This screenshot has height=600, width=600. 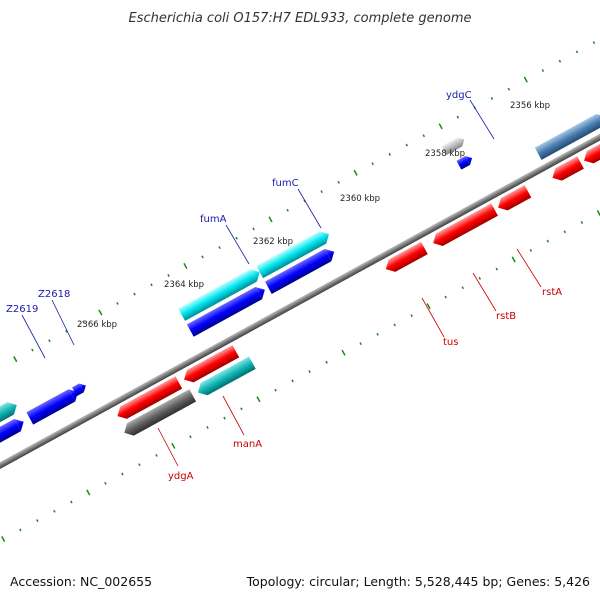 What do you see at coordinates (247, 444) in the screenshot?
I see `gene-label-manA: manA` at bounding box center [247, 444].